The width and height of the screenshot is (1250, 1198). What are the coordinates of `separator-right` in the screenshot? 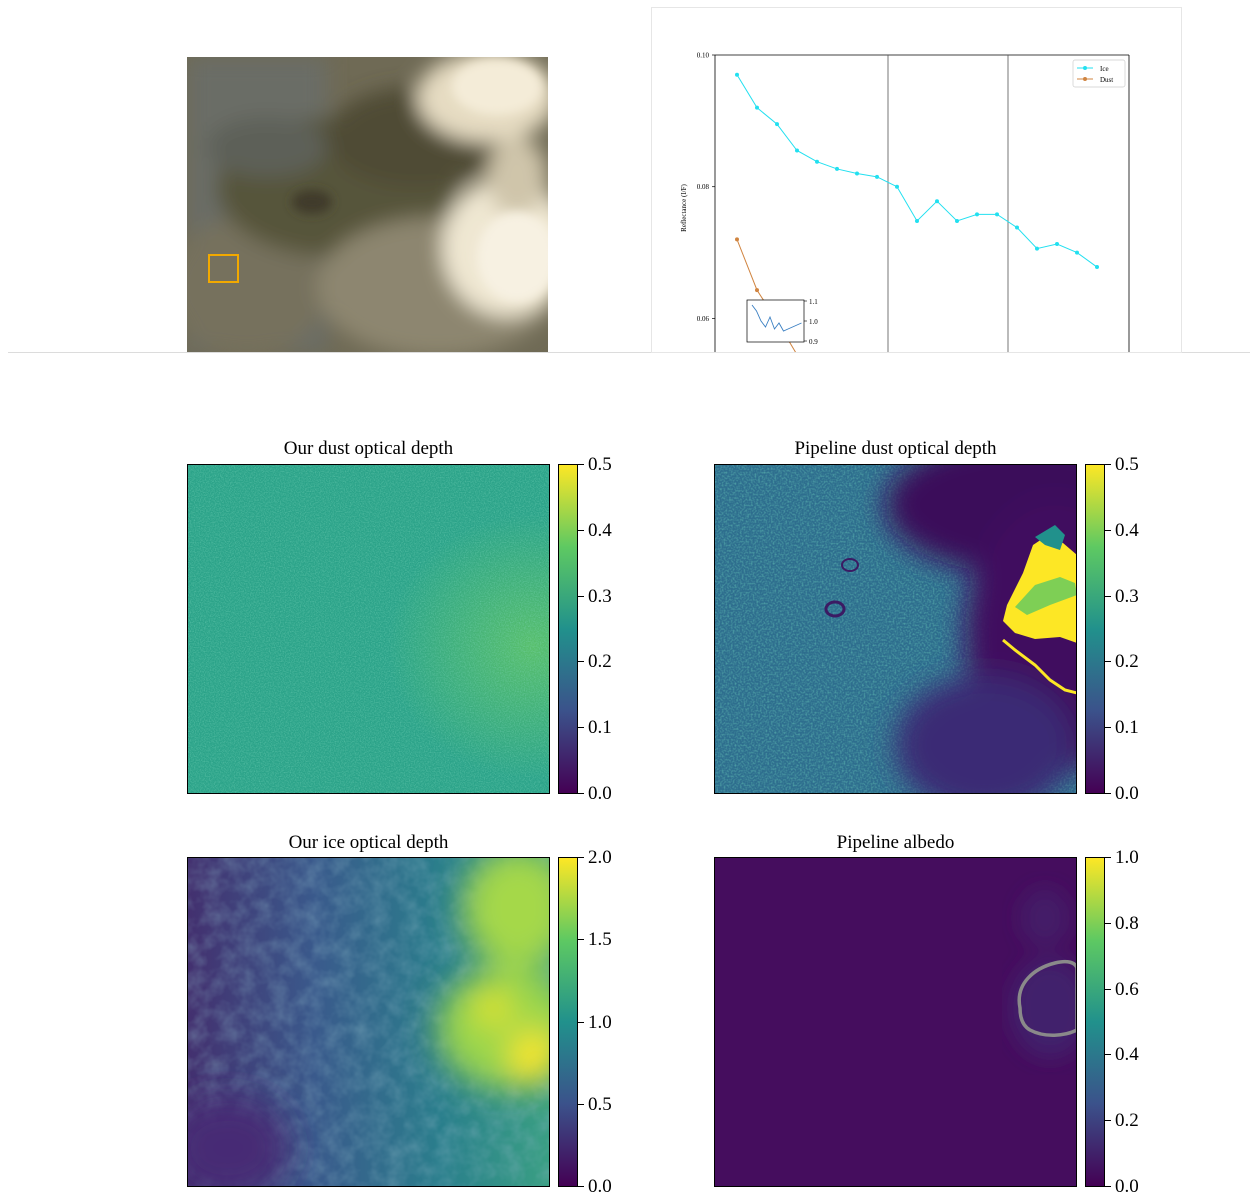 It's located at (1216, 352).